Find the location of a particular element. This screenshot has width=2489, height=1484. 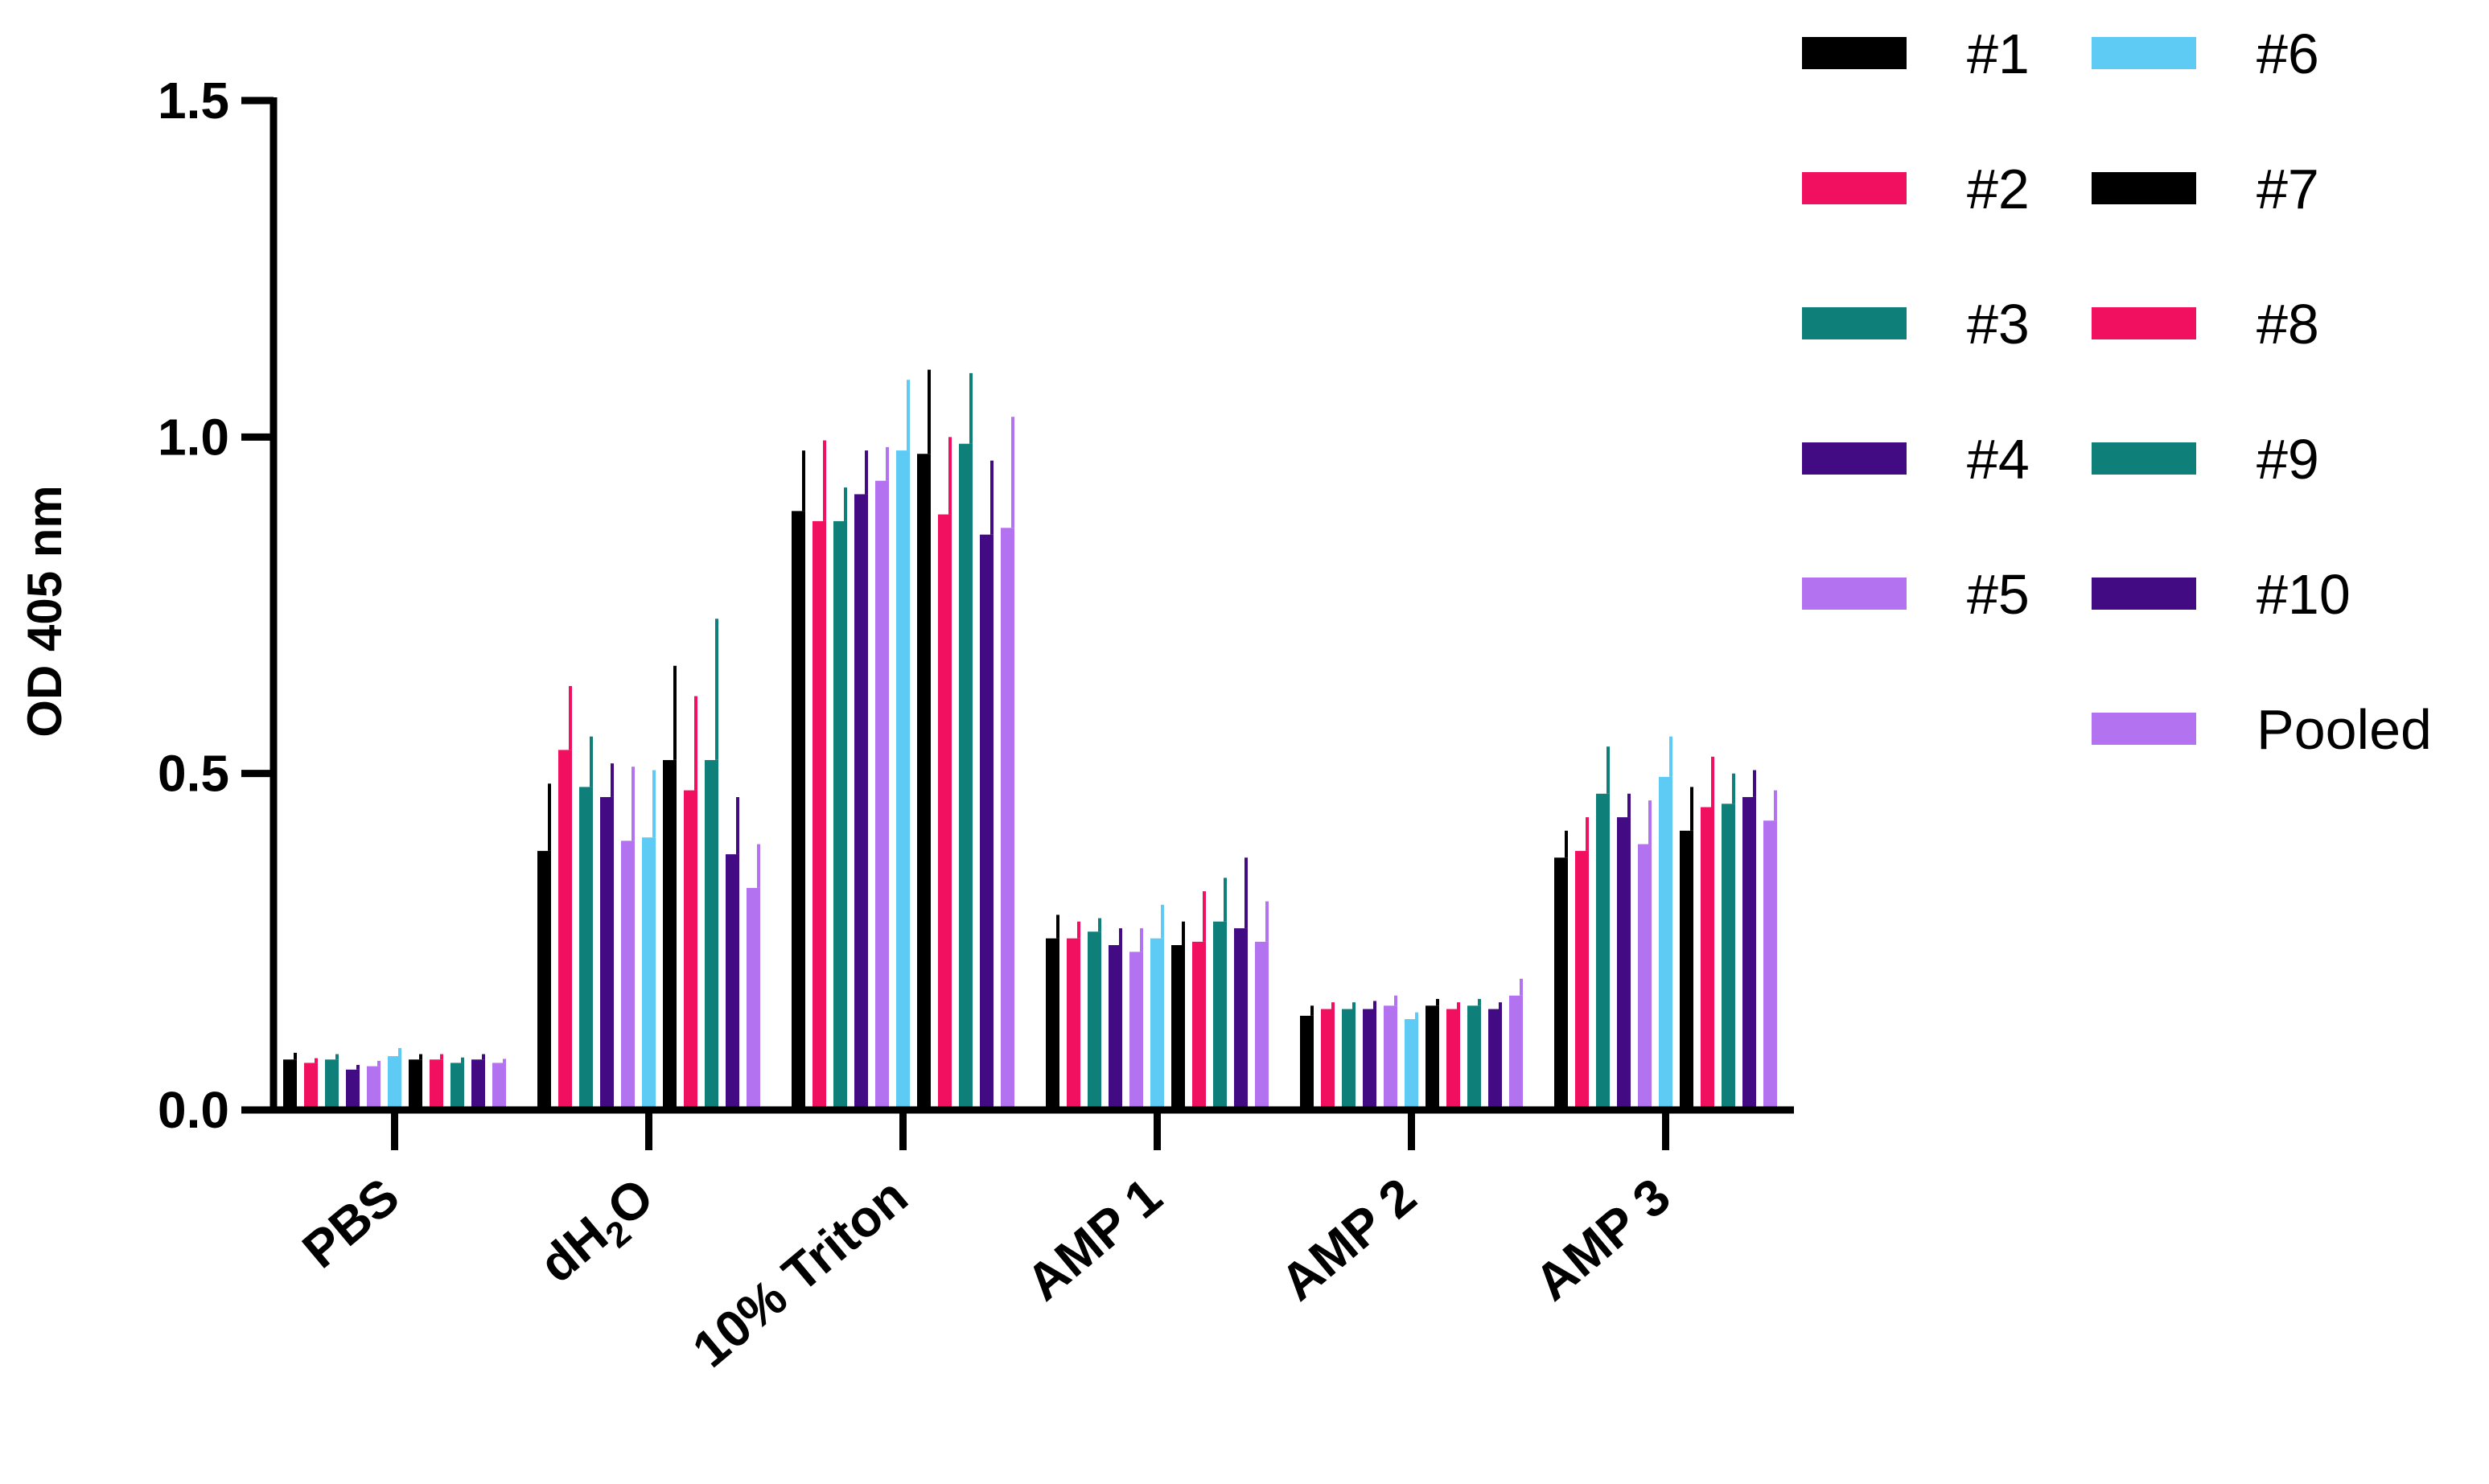

y-tick-label: 0.5 is located at coordinates (193, 774).